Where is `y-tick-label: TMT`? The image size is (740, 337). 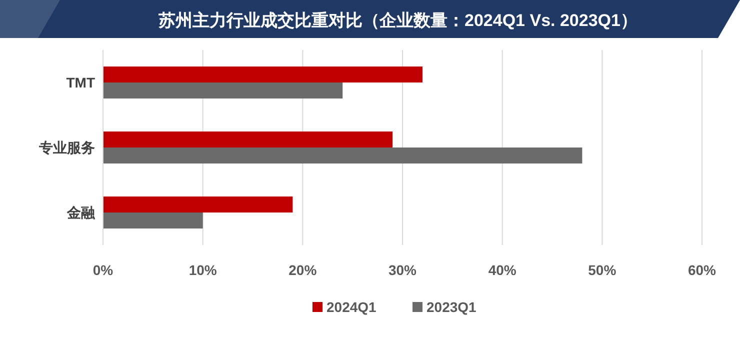
y-tick-label: TMT is located at coordinates (81, 82).